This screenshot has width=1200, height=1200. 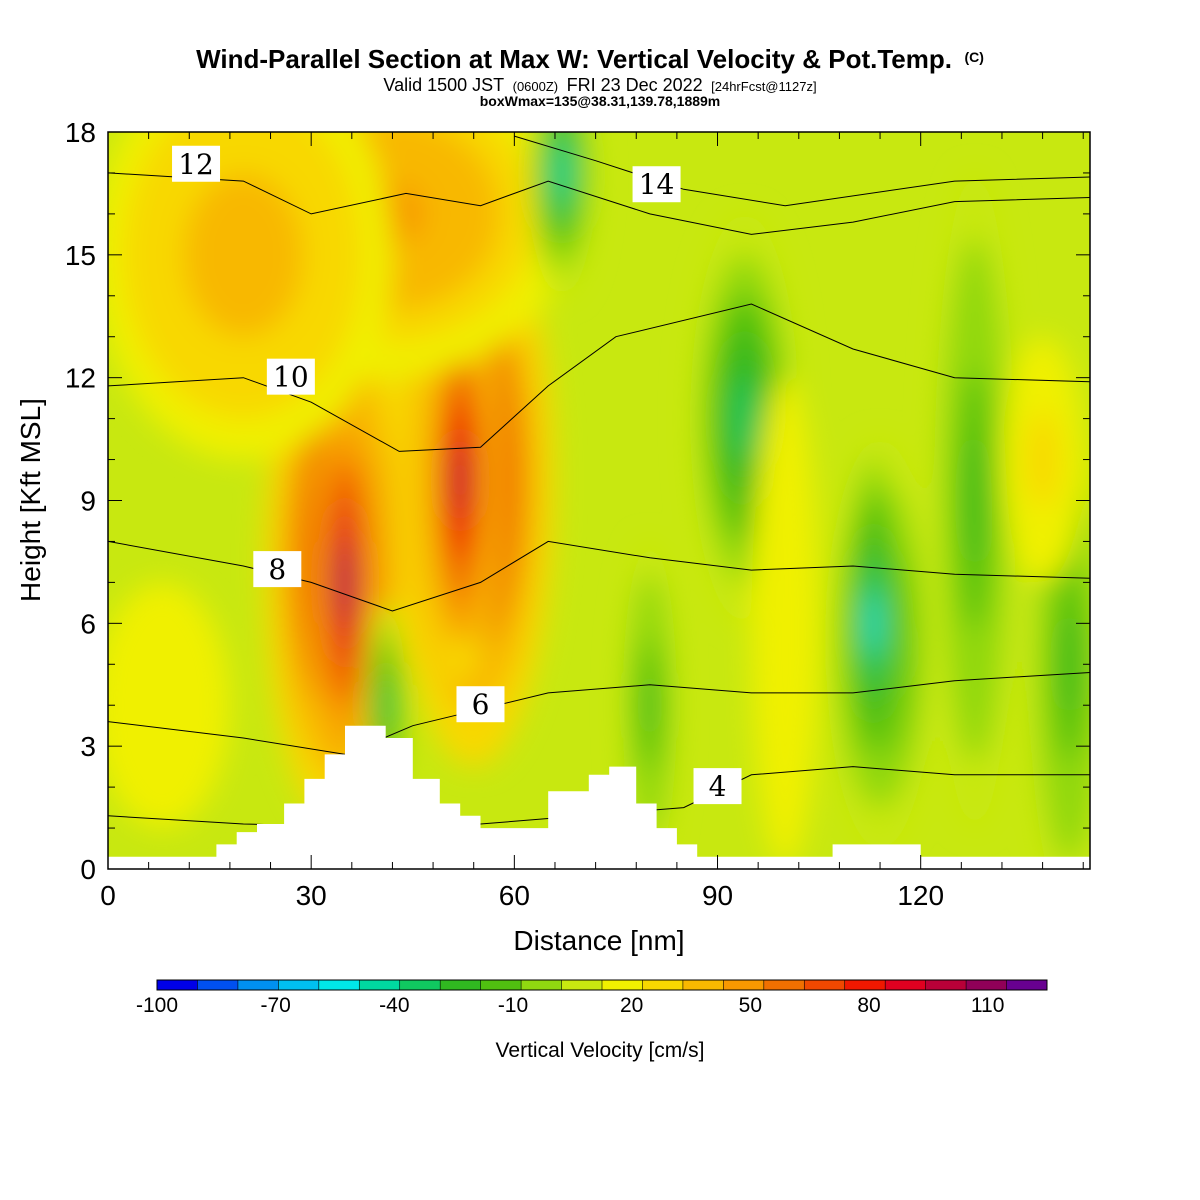 I want to click on theta-label-8: 8, so click(x=277, y=569).